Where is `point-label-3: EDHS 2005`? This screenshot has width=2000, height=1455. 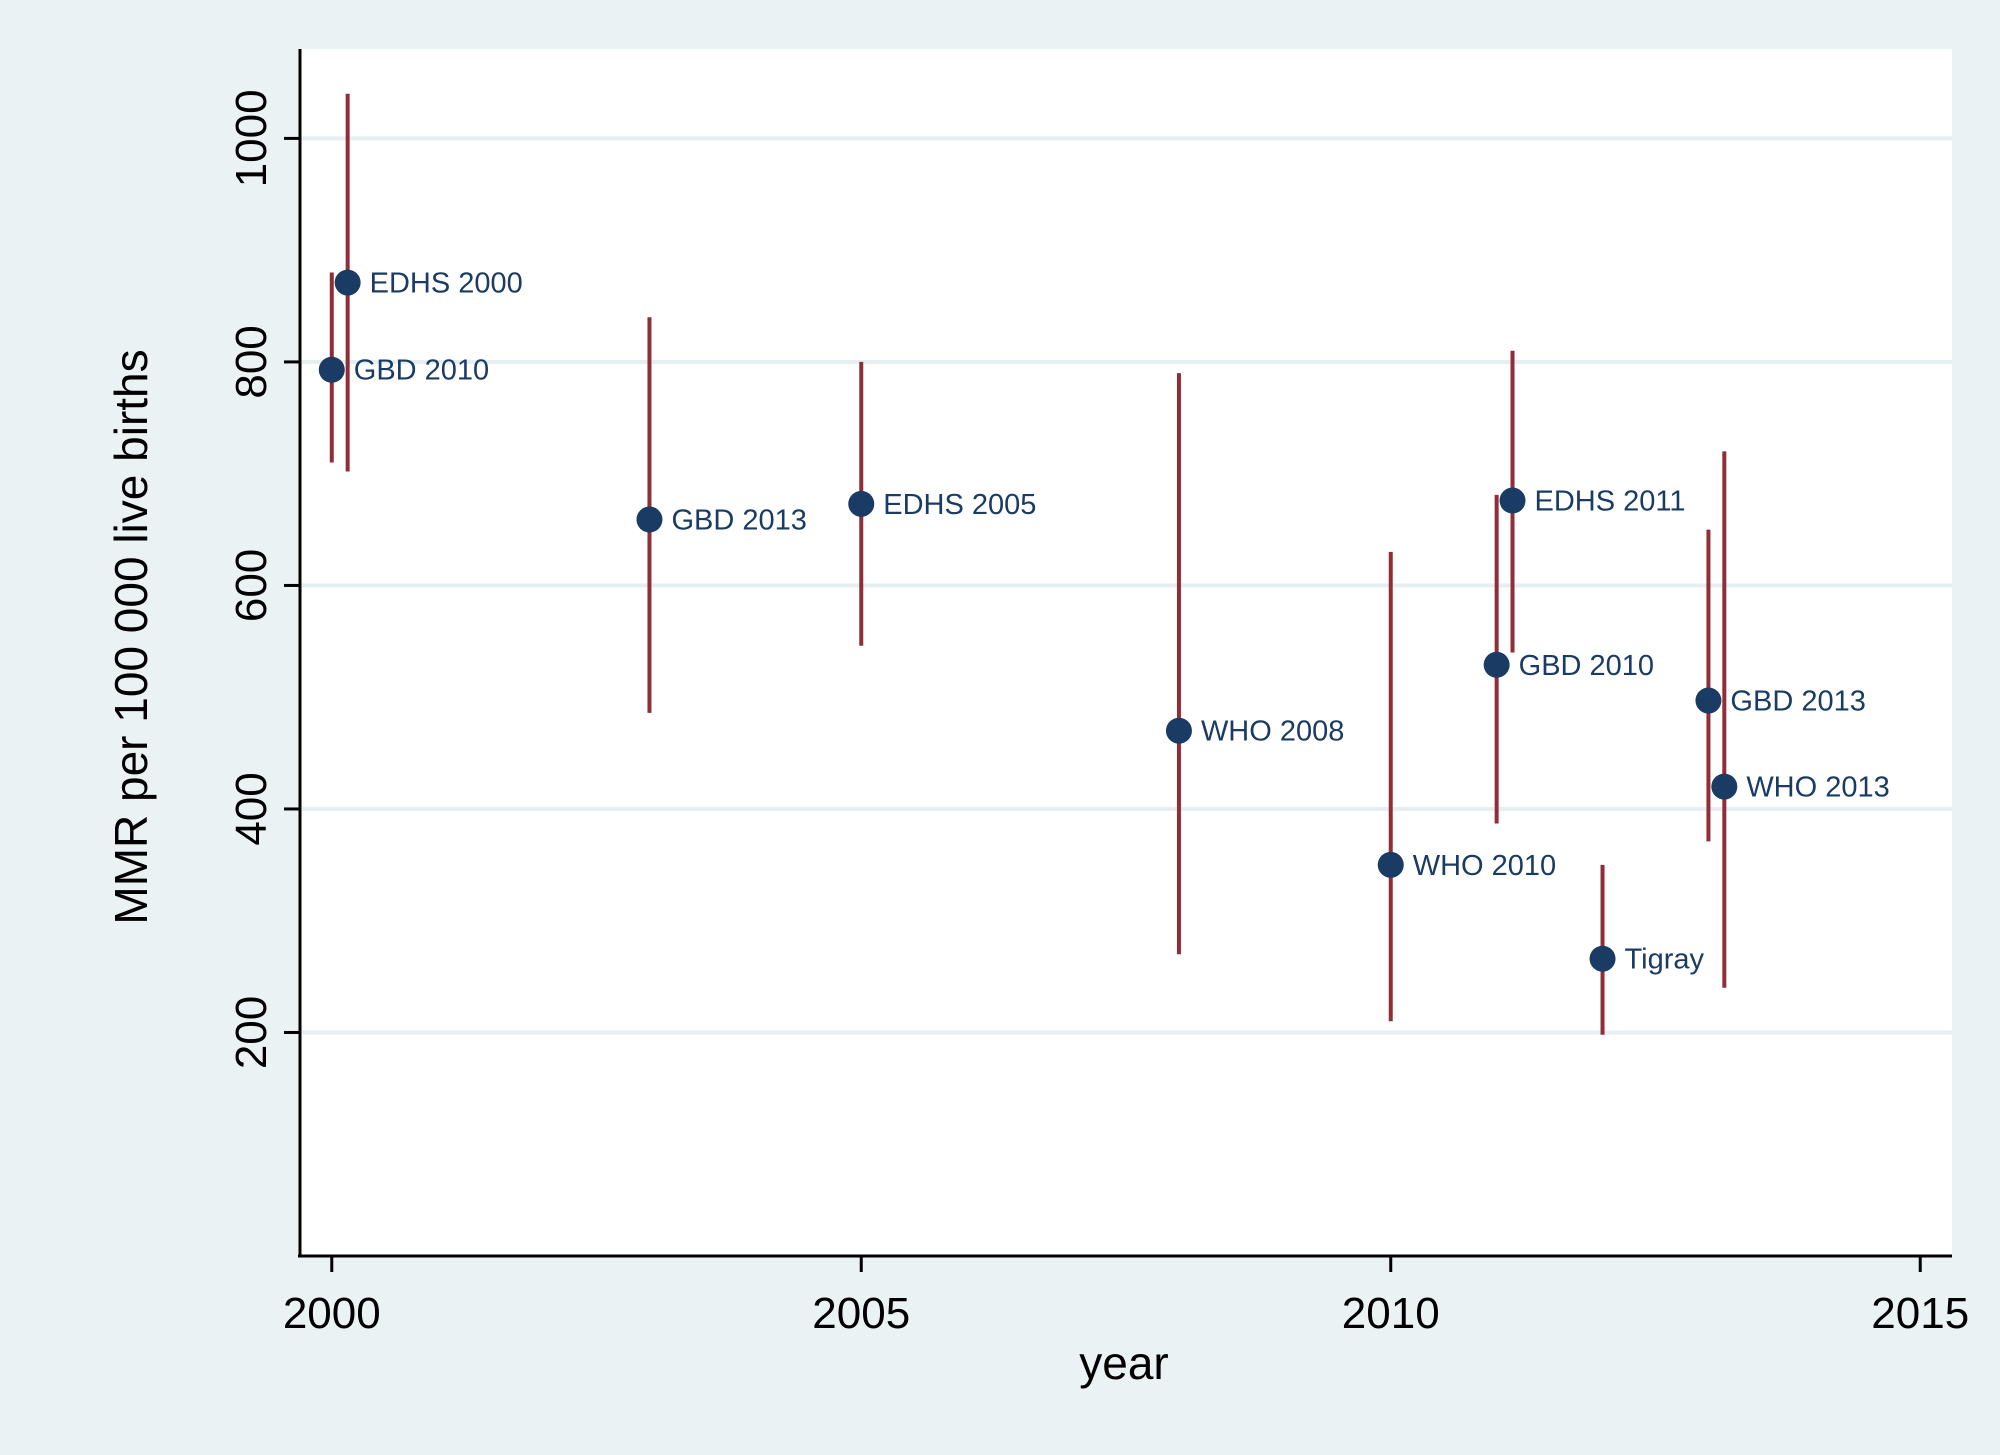
point-label-3: EDHS 2005 is located at coordinates (959, 505).